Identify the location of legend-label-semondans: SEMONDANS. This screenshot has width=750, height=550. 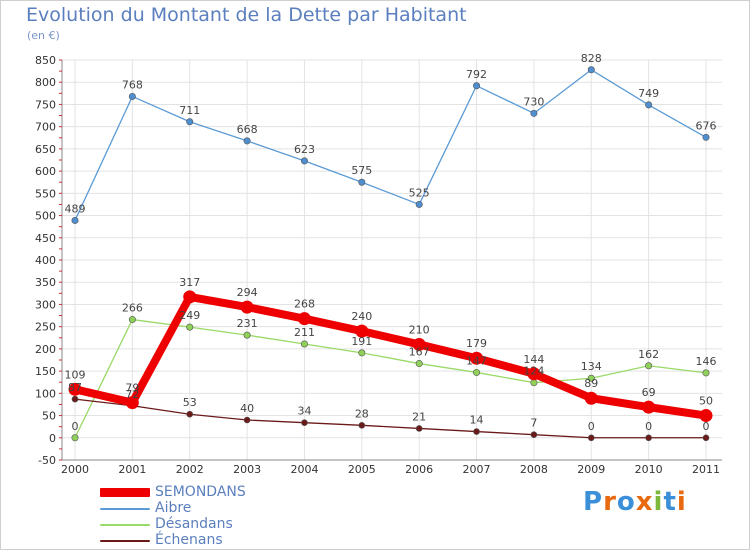
(200, 492).